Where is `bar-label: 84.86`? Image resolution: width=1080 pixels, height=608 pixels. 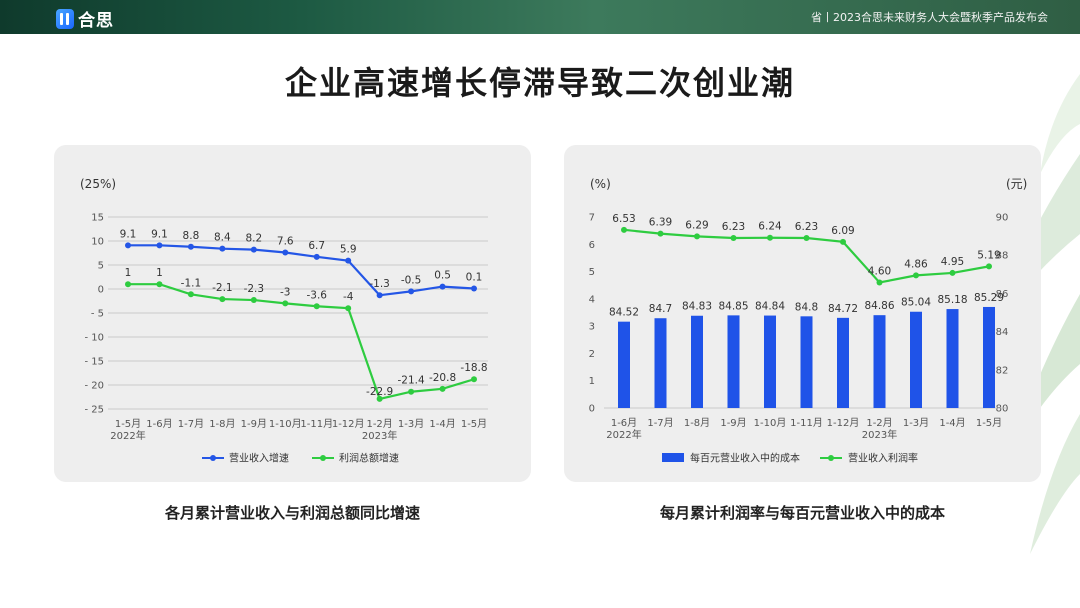 bar-label: 84.86 is located at coordinates (879, 306).